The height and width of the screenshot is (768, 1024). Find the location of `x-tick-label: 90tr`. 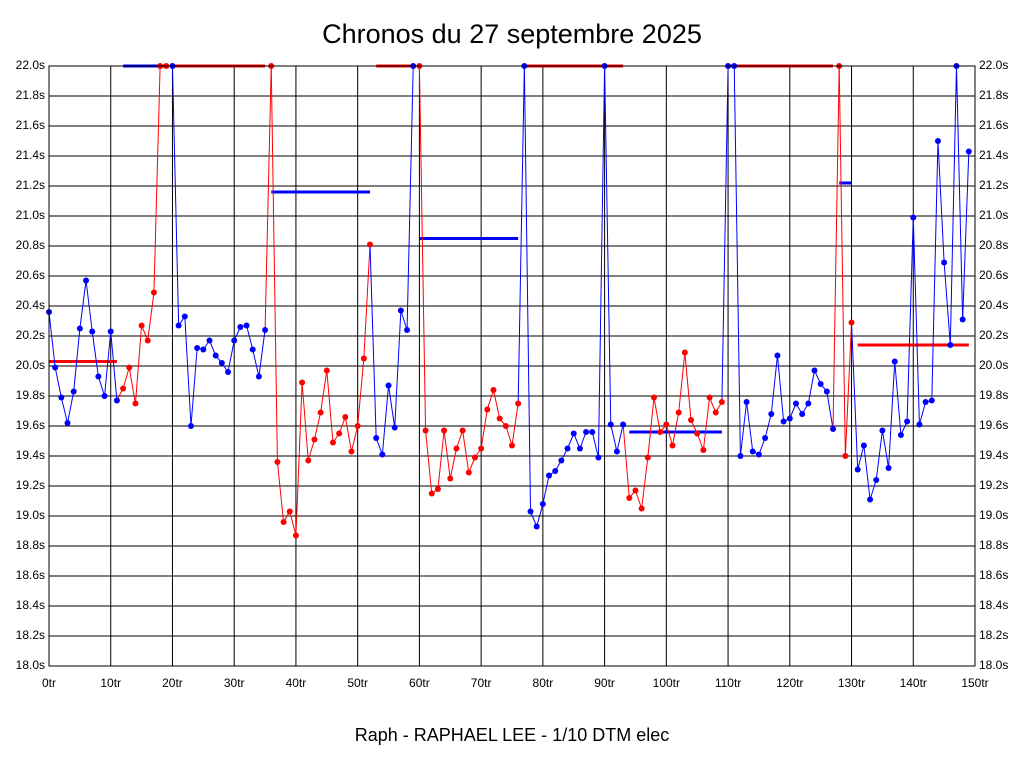

x-tick-label: 90tr is located at coordinates (604, 683).